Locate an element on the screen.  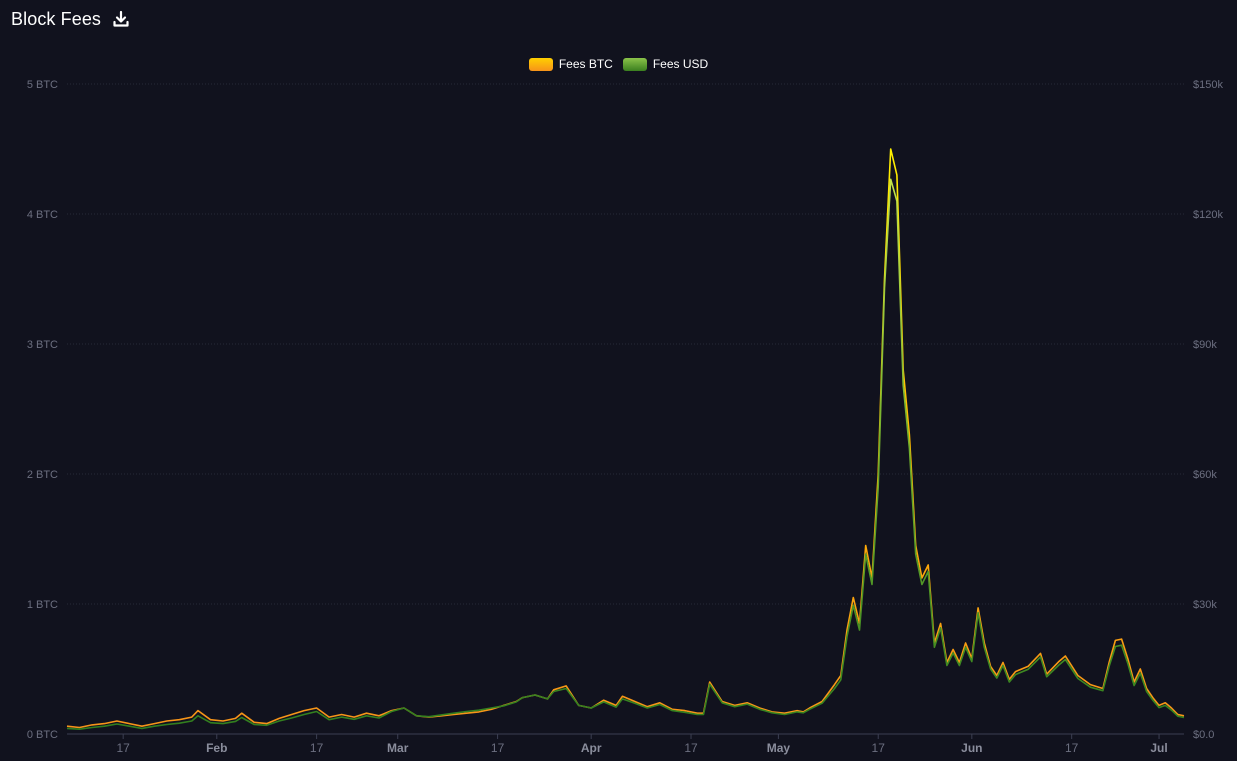
x-tick-label: May is located at coordinates (779, 748).